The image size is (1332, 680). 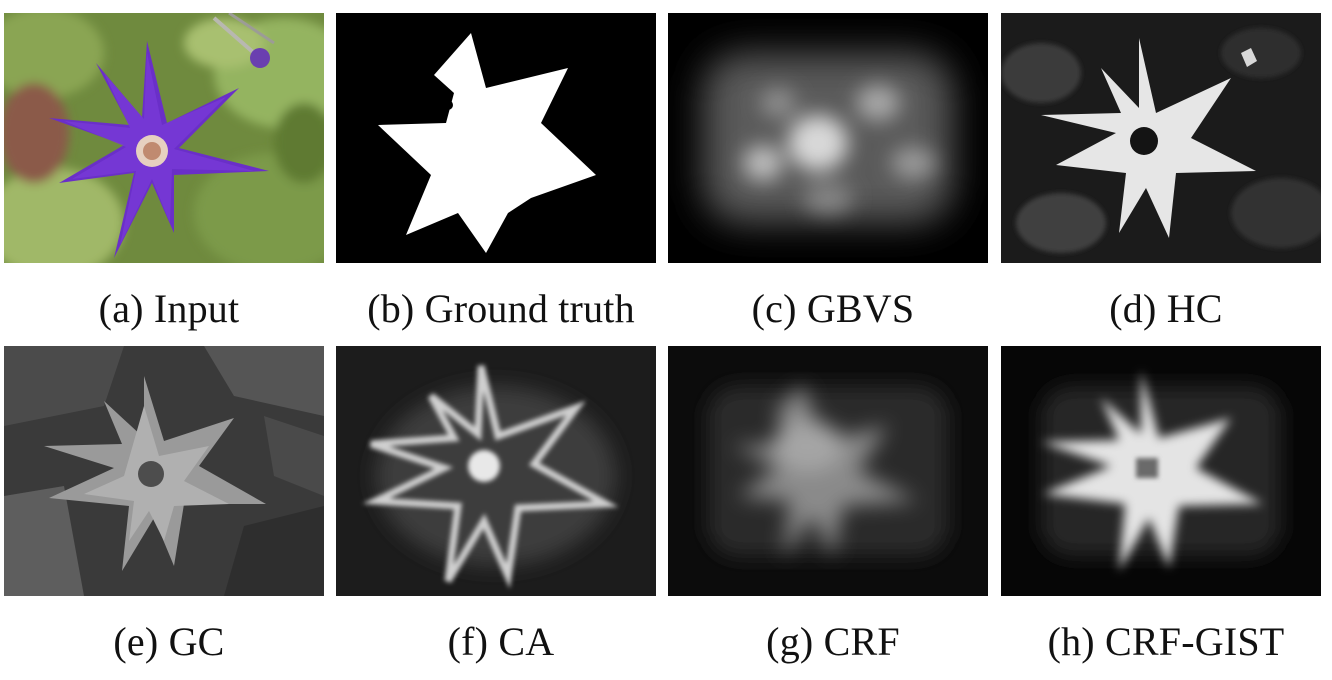 What do you see at coordinates (164, 138) in the screenshot?
I see `panel-a-input-image` at bounding box center [164, 138].